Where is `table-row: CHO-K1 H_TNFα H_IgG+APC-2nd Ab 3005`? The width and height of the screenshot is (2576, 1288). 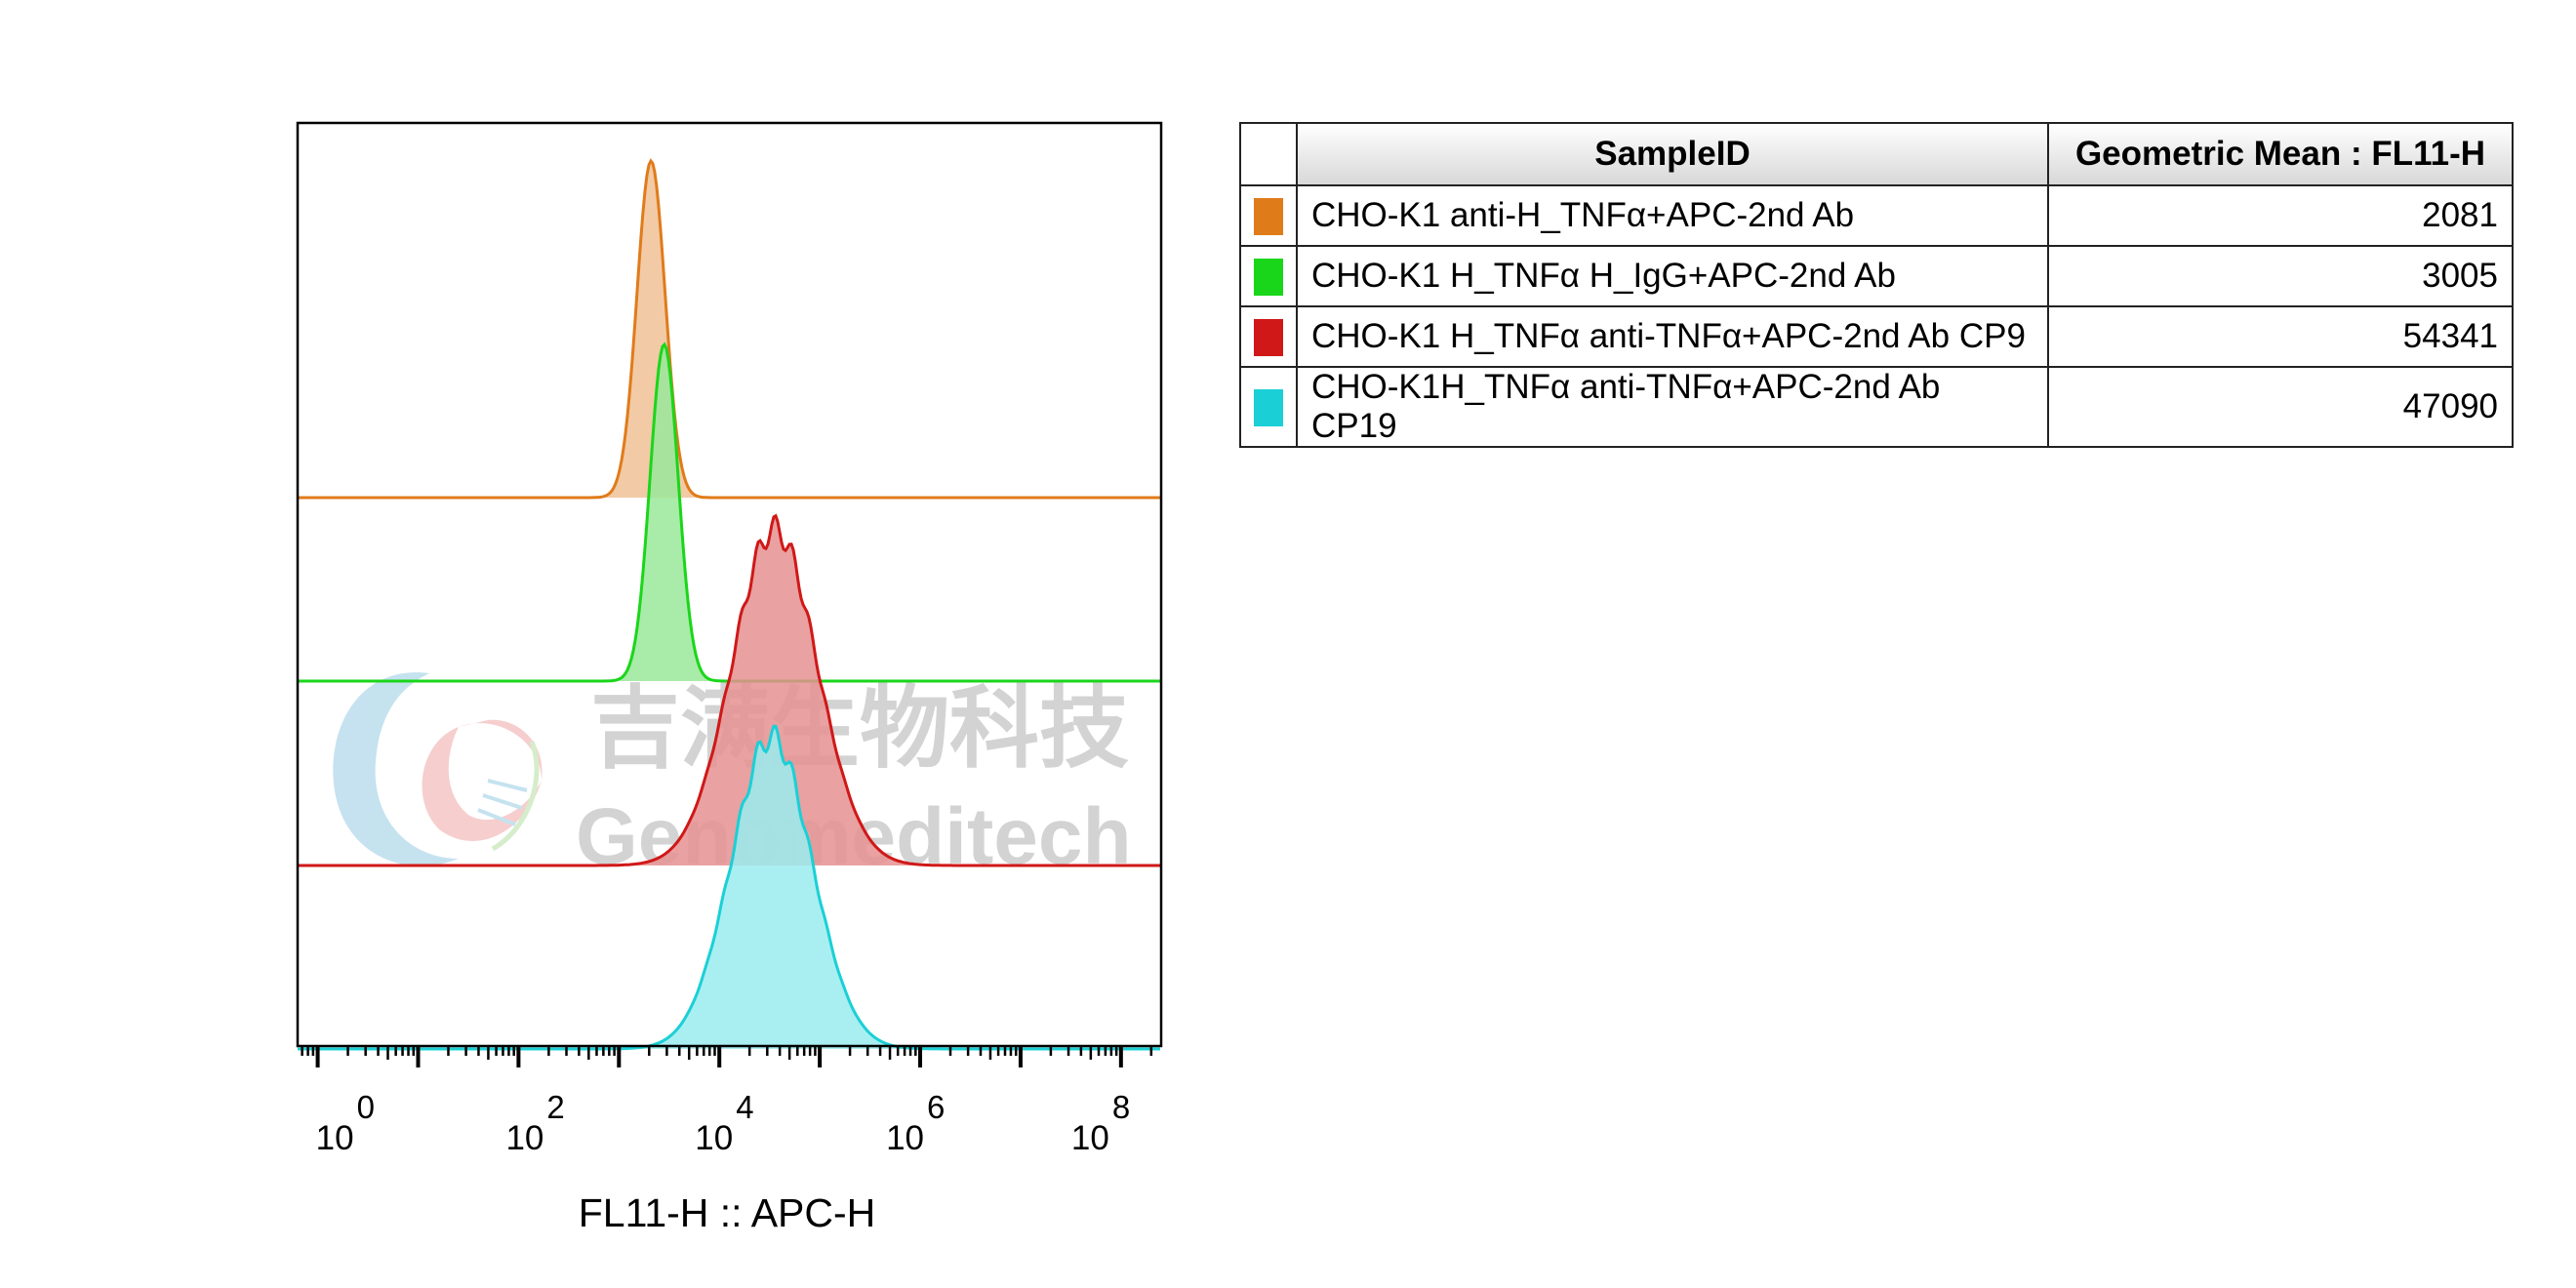
table-row: CHO-K1 H_TNFα H_IgG+APC-2nd Ab 3005 is located at coordinates (1876, 276).